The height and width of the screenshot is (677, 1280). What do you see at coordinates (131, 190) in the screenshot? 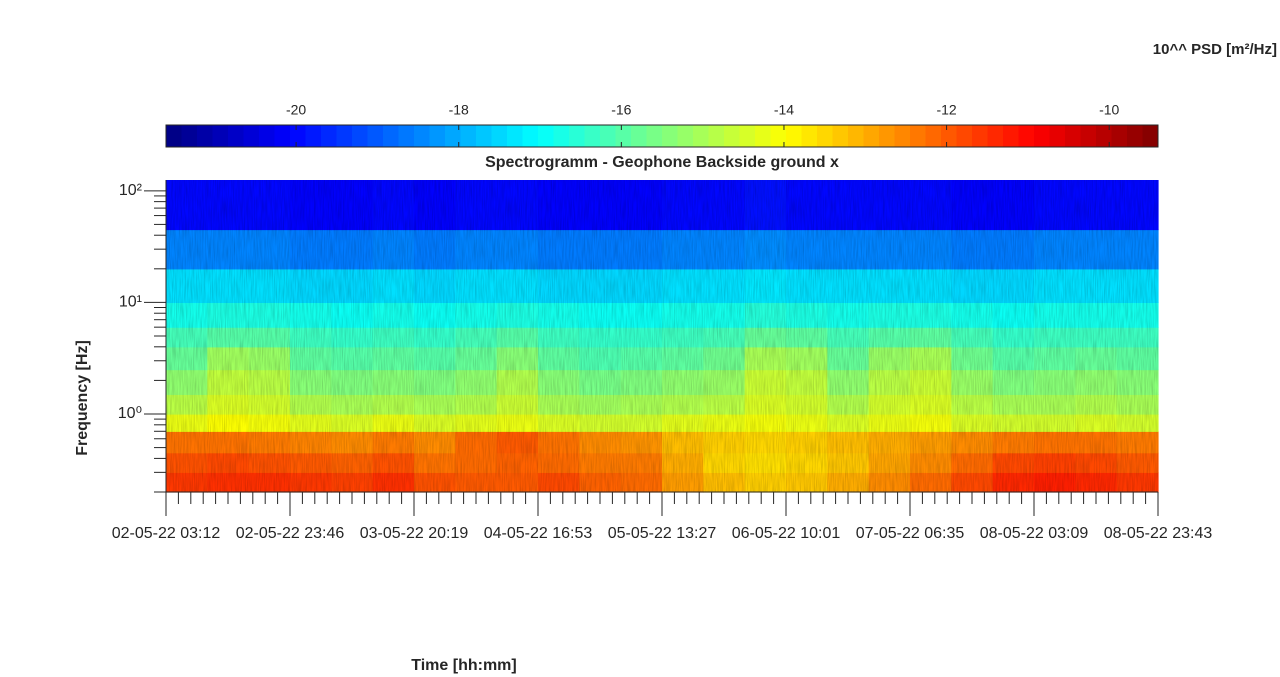
I see `y-tick-label: 10²` at bounding box center [131, 190].